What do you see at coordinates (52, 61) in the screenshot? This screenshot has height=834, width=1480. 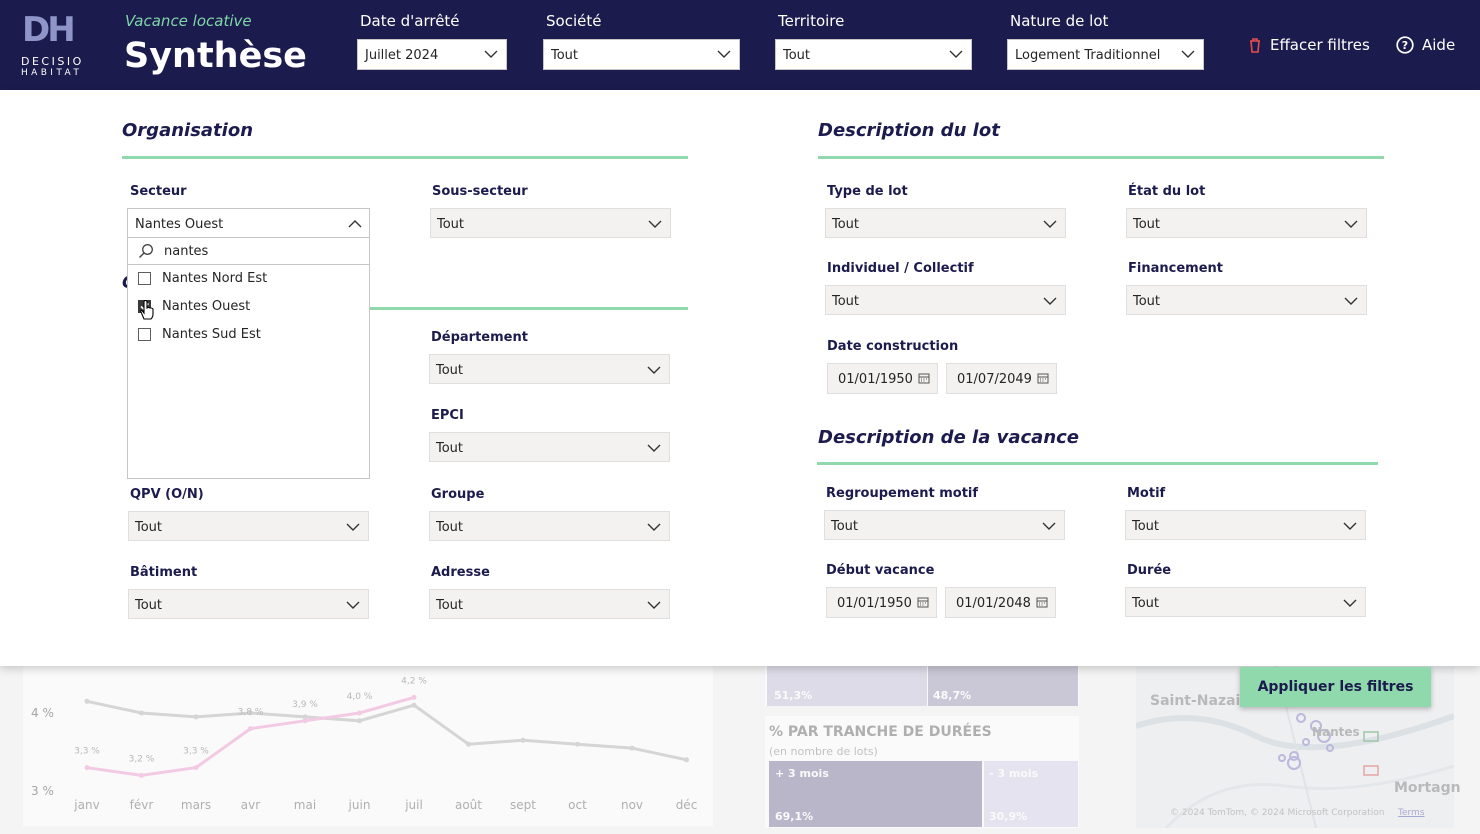 I see `logo-line-1: DECISIO` at bounding box center [52, 61].